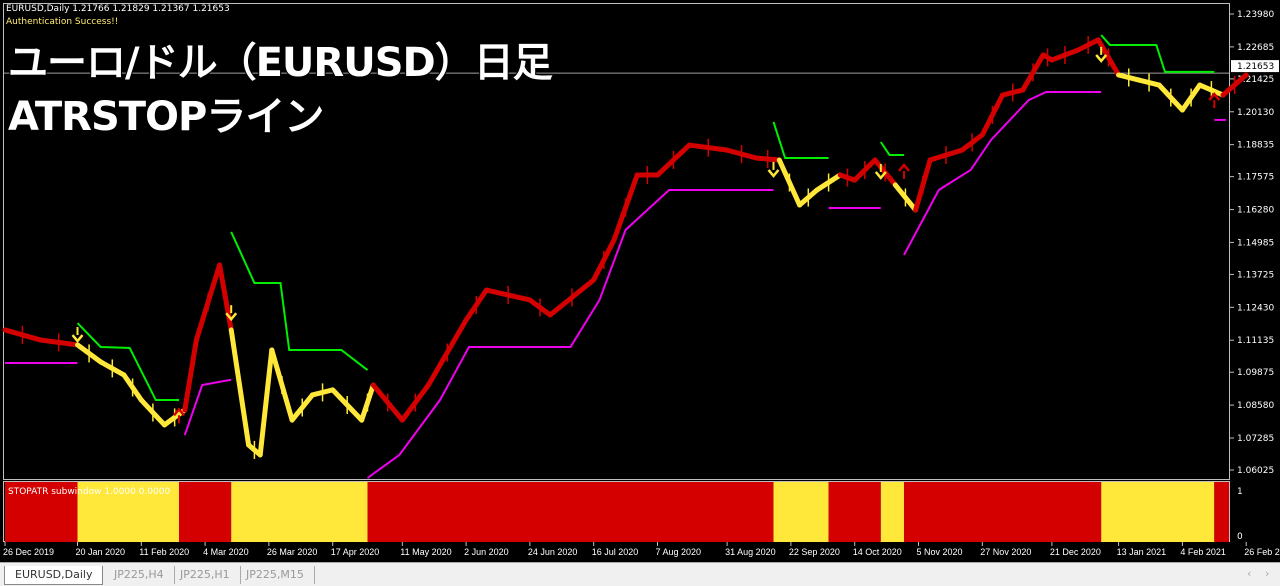 The height and width of the screenshot is (586, 1280). I want to click on y-tick-label: 1.21425, so click(1255, 80).